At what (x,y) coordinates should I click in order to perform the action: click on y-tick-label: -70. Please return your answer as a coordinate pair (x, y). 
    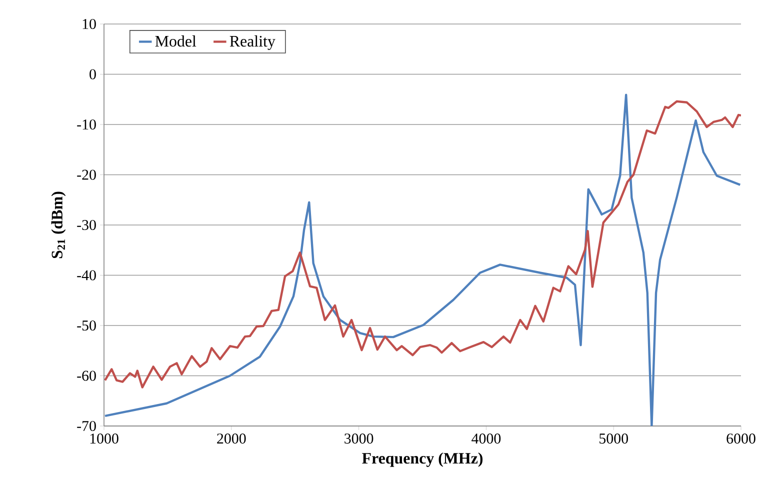
    Looking at the image, I should click on (86, 426).